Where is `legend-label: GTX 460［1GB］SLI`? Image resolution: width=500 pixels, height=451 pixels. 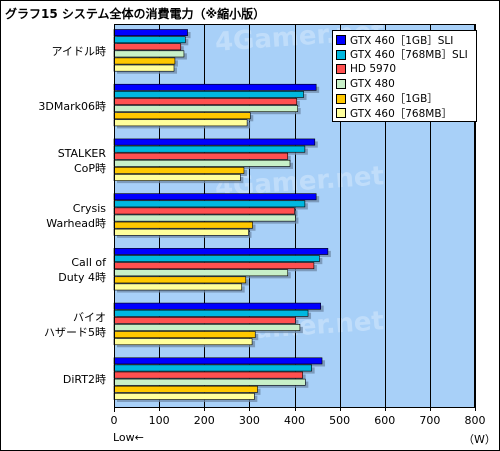
legend-label: GTX 460［1GB］SLI is located at coordinates (402, 40).